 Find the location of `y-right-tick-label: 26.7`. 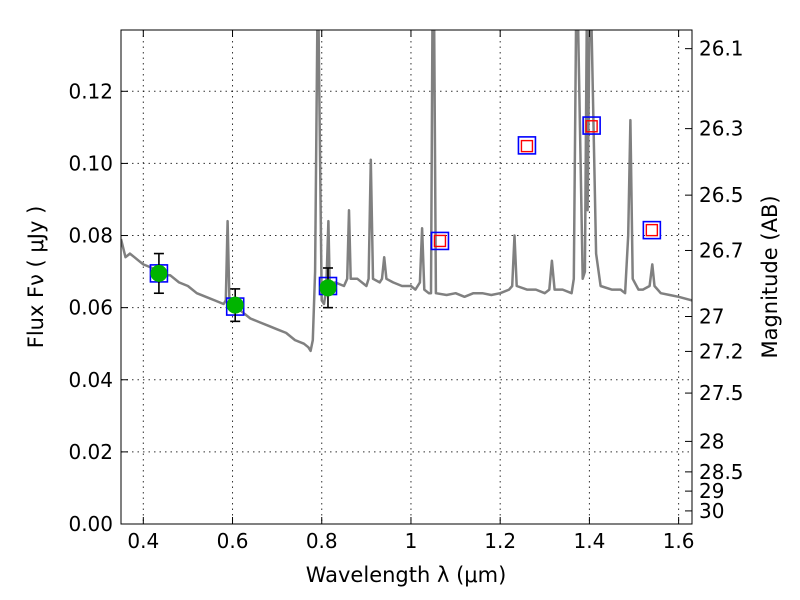

y-right-tick-label: 26.7 is located at coordinates (721, 250).